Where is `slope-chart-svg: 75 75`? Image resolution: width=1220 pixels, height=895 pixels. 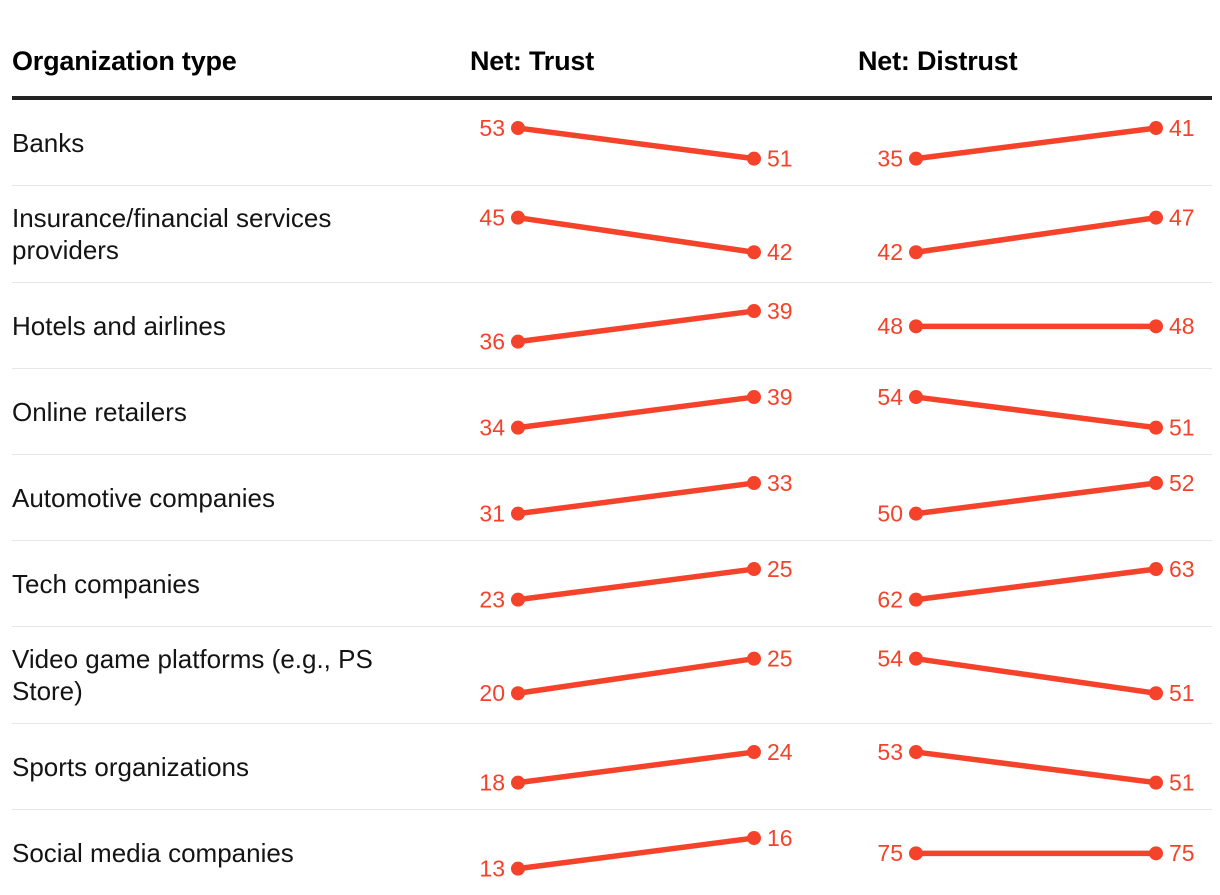
slope-chart-svg: 75 75 is located at coordinates (1035, 853).